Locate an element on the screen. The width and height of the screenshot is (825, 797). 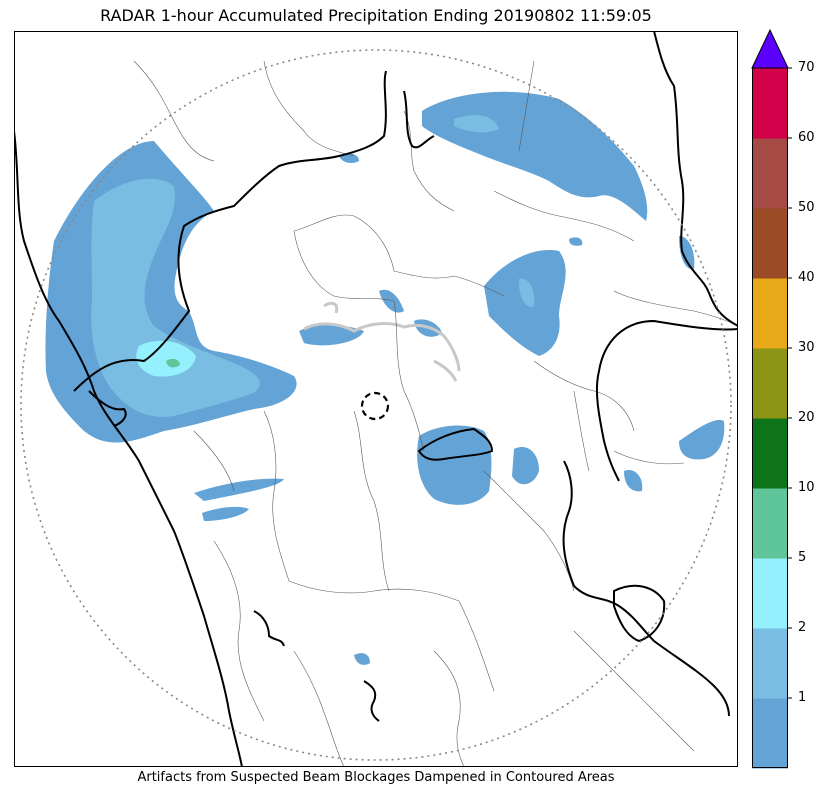
colorbar-tick-label: 50 is located at coordinates (806, 207).